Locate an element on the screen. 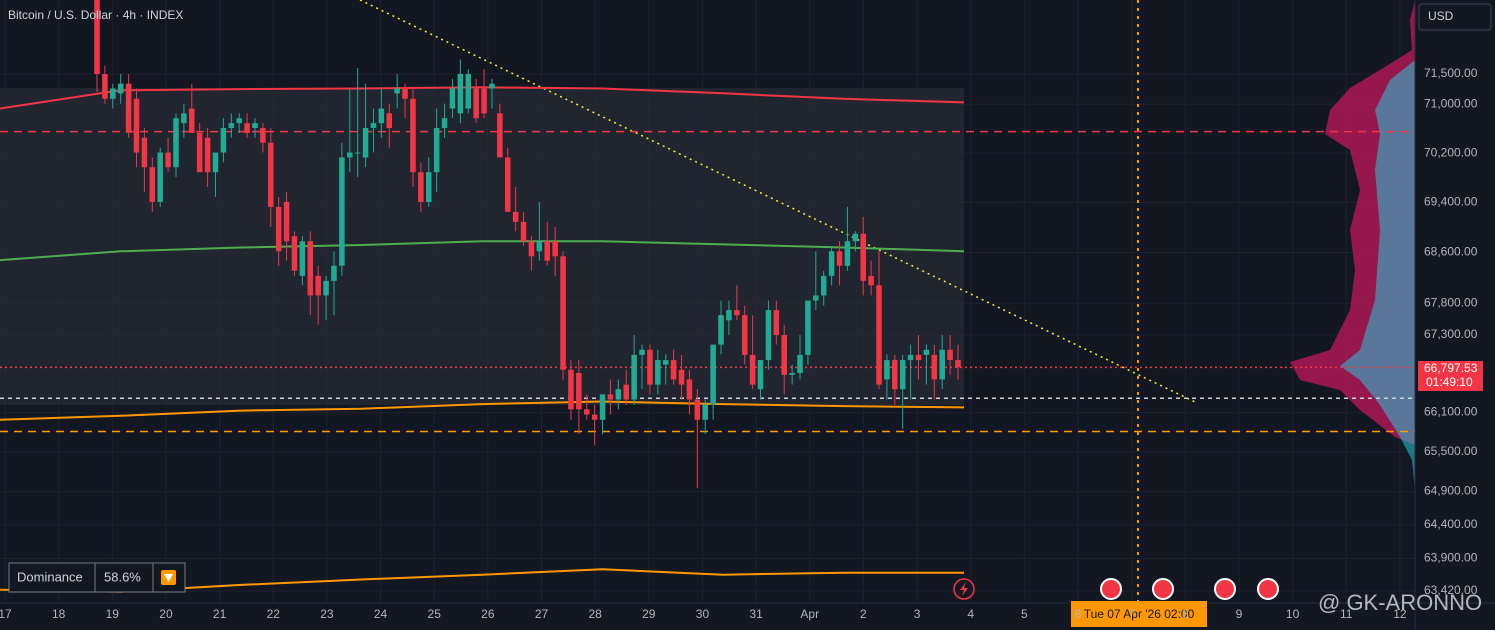  countdown: 01:49:10 is located at coordinates (1449, 382).